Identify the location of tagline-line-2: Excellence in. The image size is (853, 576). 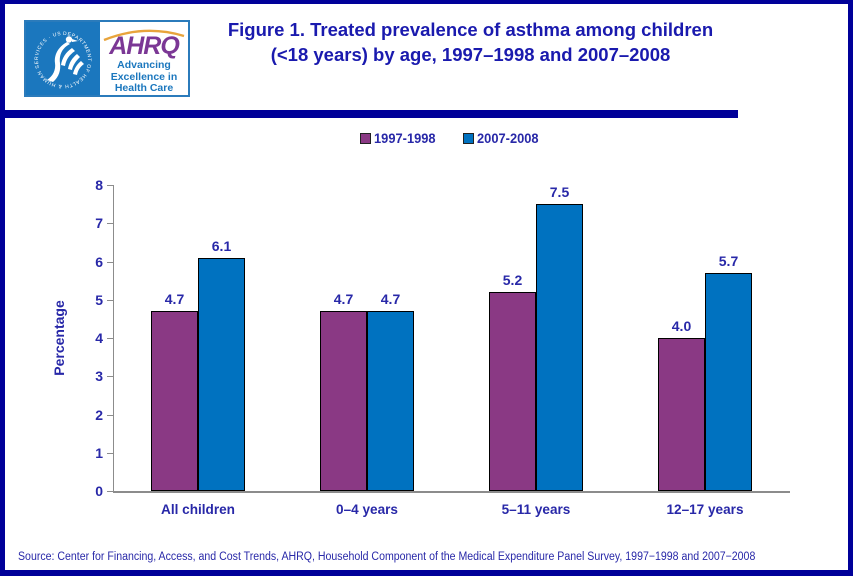
(144, 76).